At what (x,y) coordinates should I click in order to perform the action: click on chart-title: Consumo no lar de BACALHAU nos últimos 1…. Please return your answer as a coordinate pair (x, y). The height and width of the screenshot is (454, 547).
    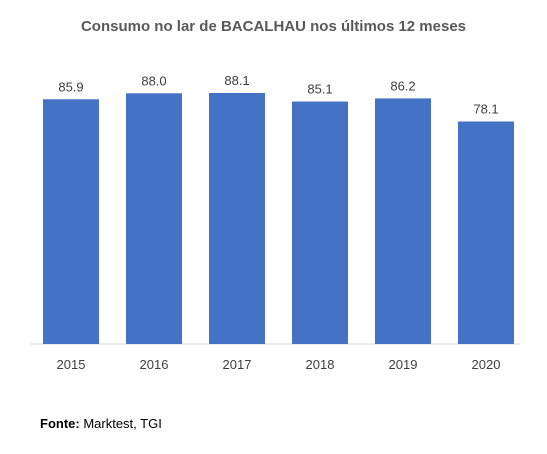
    Looking at the image, I should click on (273, 26).